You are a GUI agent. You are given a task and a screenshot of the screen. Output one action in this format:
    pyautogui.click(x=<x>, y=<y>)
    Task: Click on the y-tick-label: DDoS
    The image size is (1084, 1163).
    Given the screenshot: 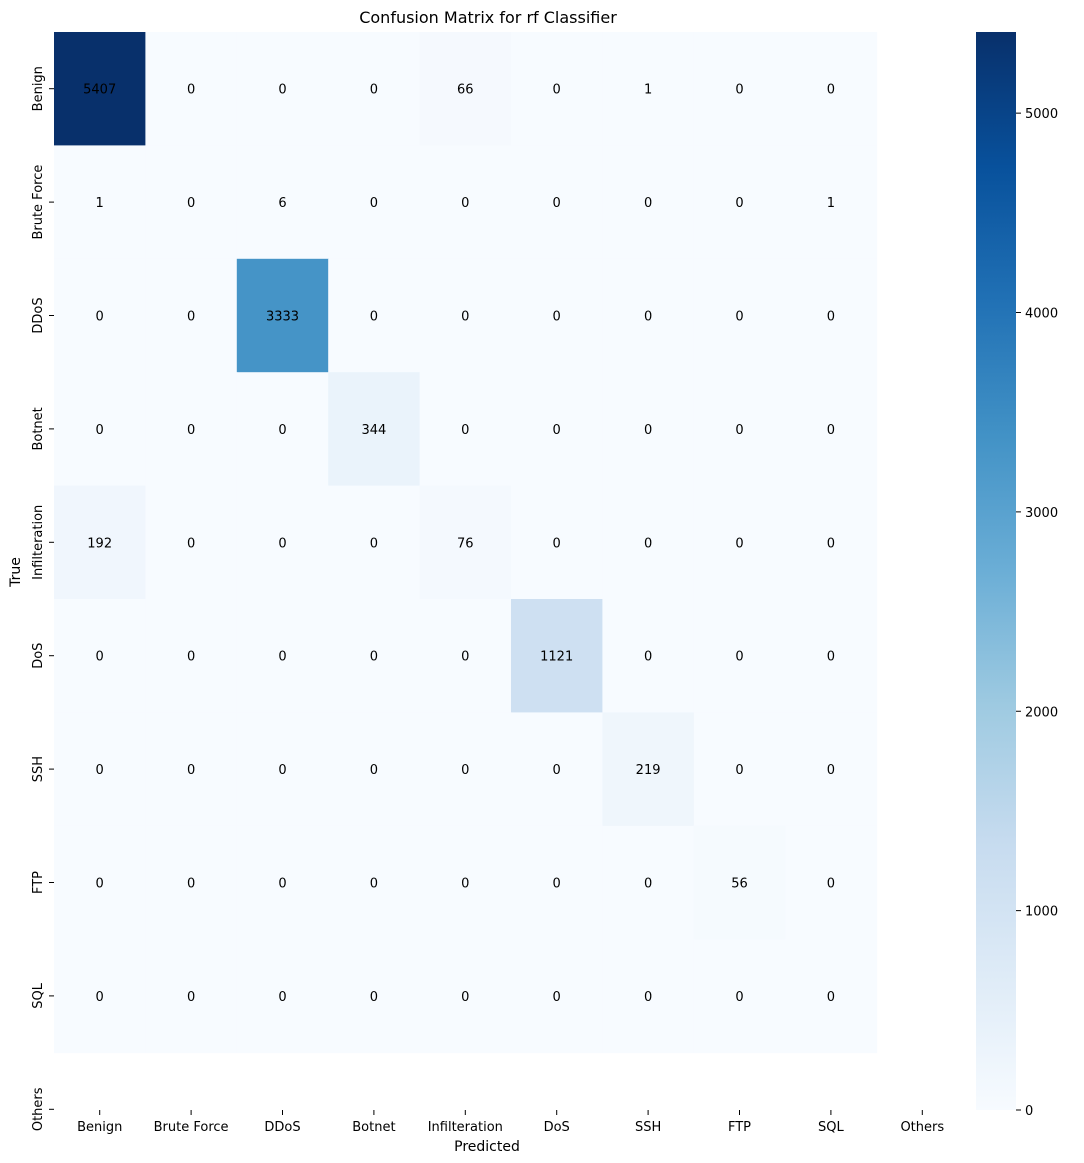 What is the action you would take?
    pyautogui.click(x=38, y=315)
    